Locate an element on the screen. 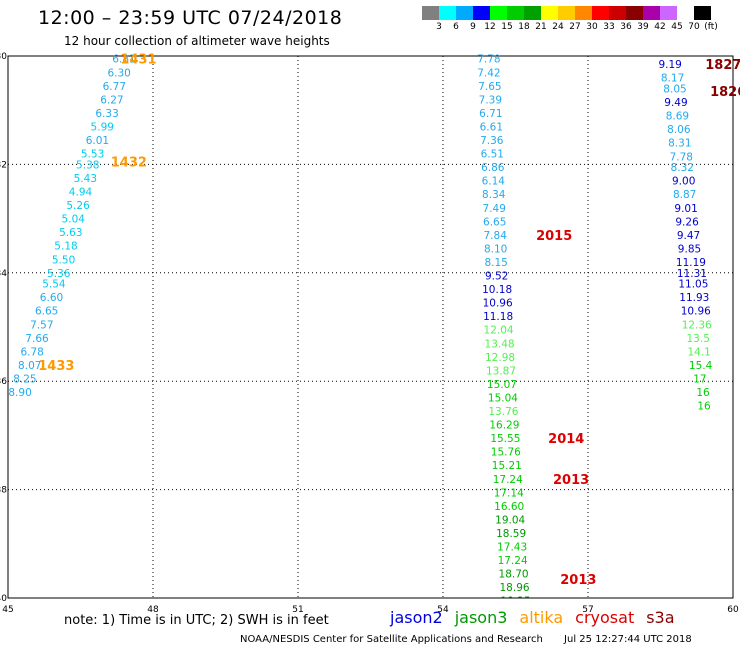 The image size is (740, 650). y-tick-label: -40 is located at coordinates (3, 599).